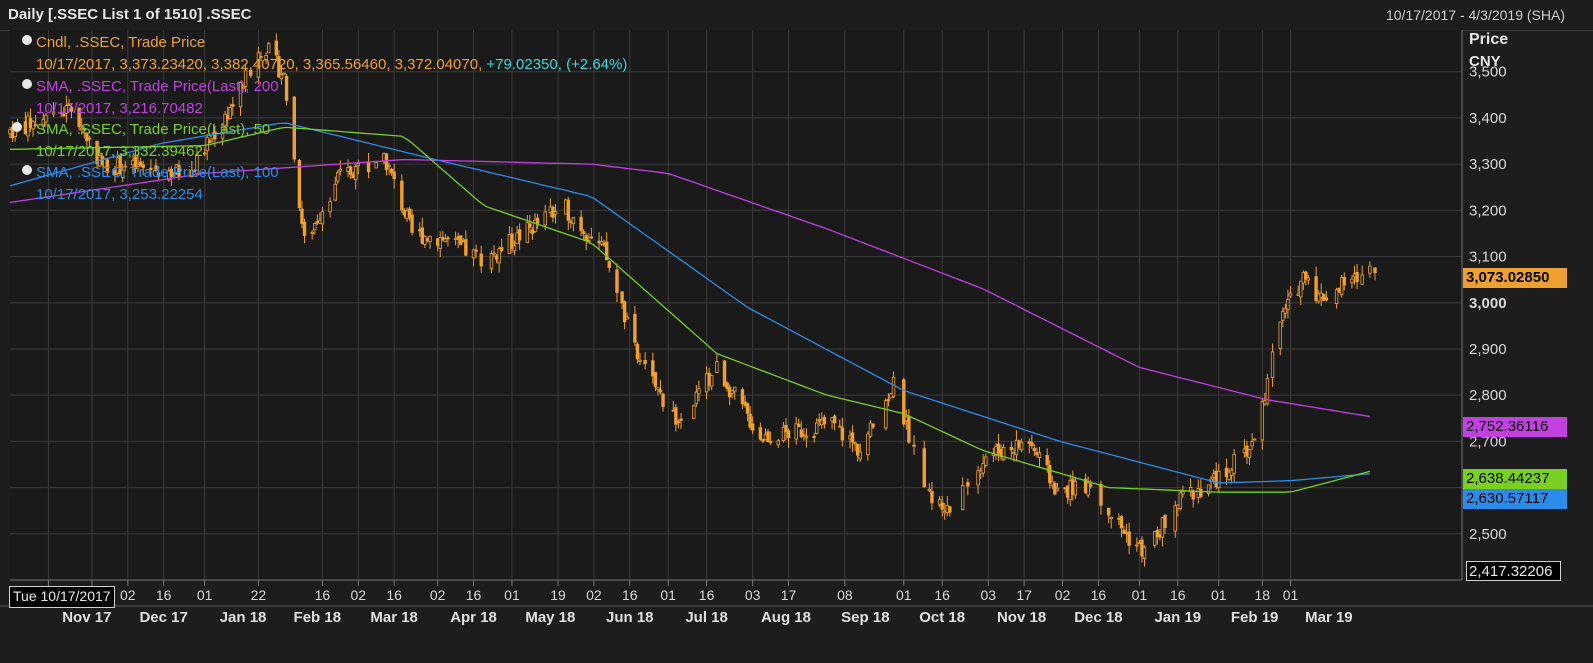  What do you see at coordinates (1488, 118) in the screenshot?
I see `y-tick-label: 3,400` at bounding box center [1488, 118].